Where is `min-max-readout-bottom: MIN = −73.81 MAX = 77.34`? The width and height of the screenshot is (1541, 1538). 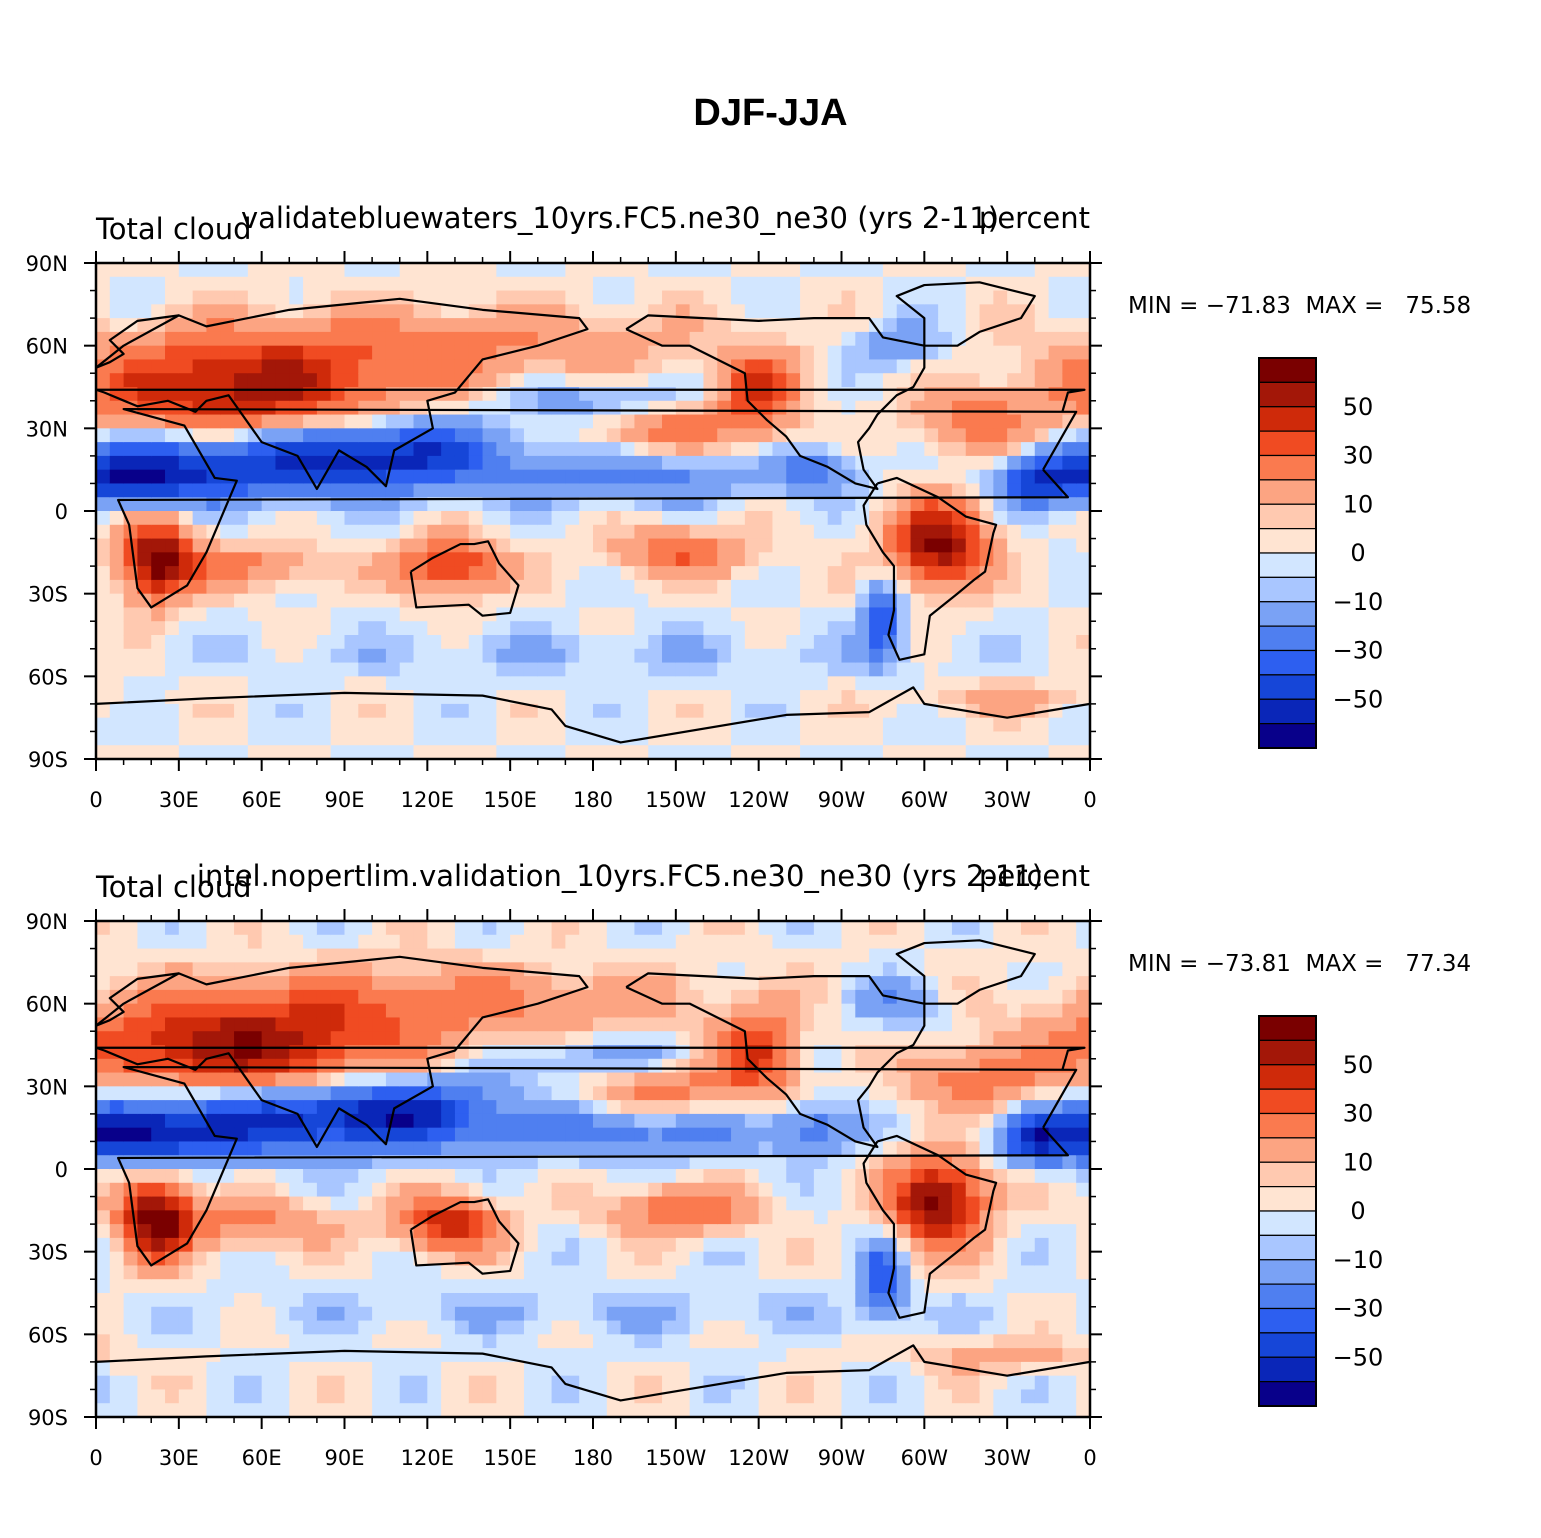 min-max-readout-bottom: MIN = −73.81 MAX = 77.34 is located at coordinates (1299, 964).